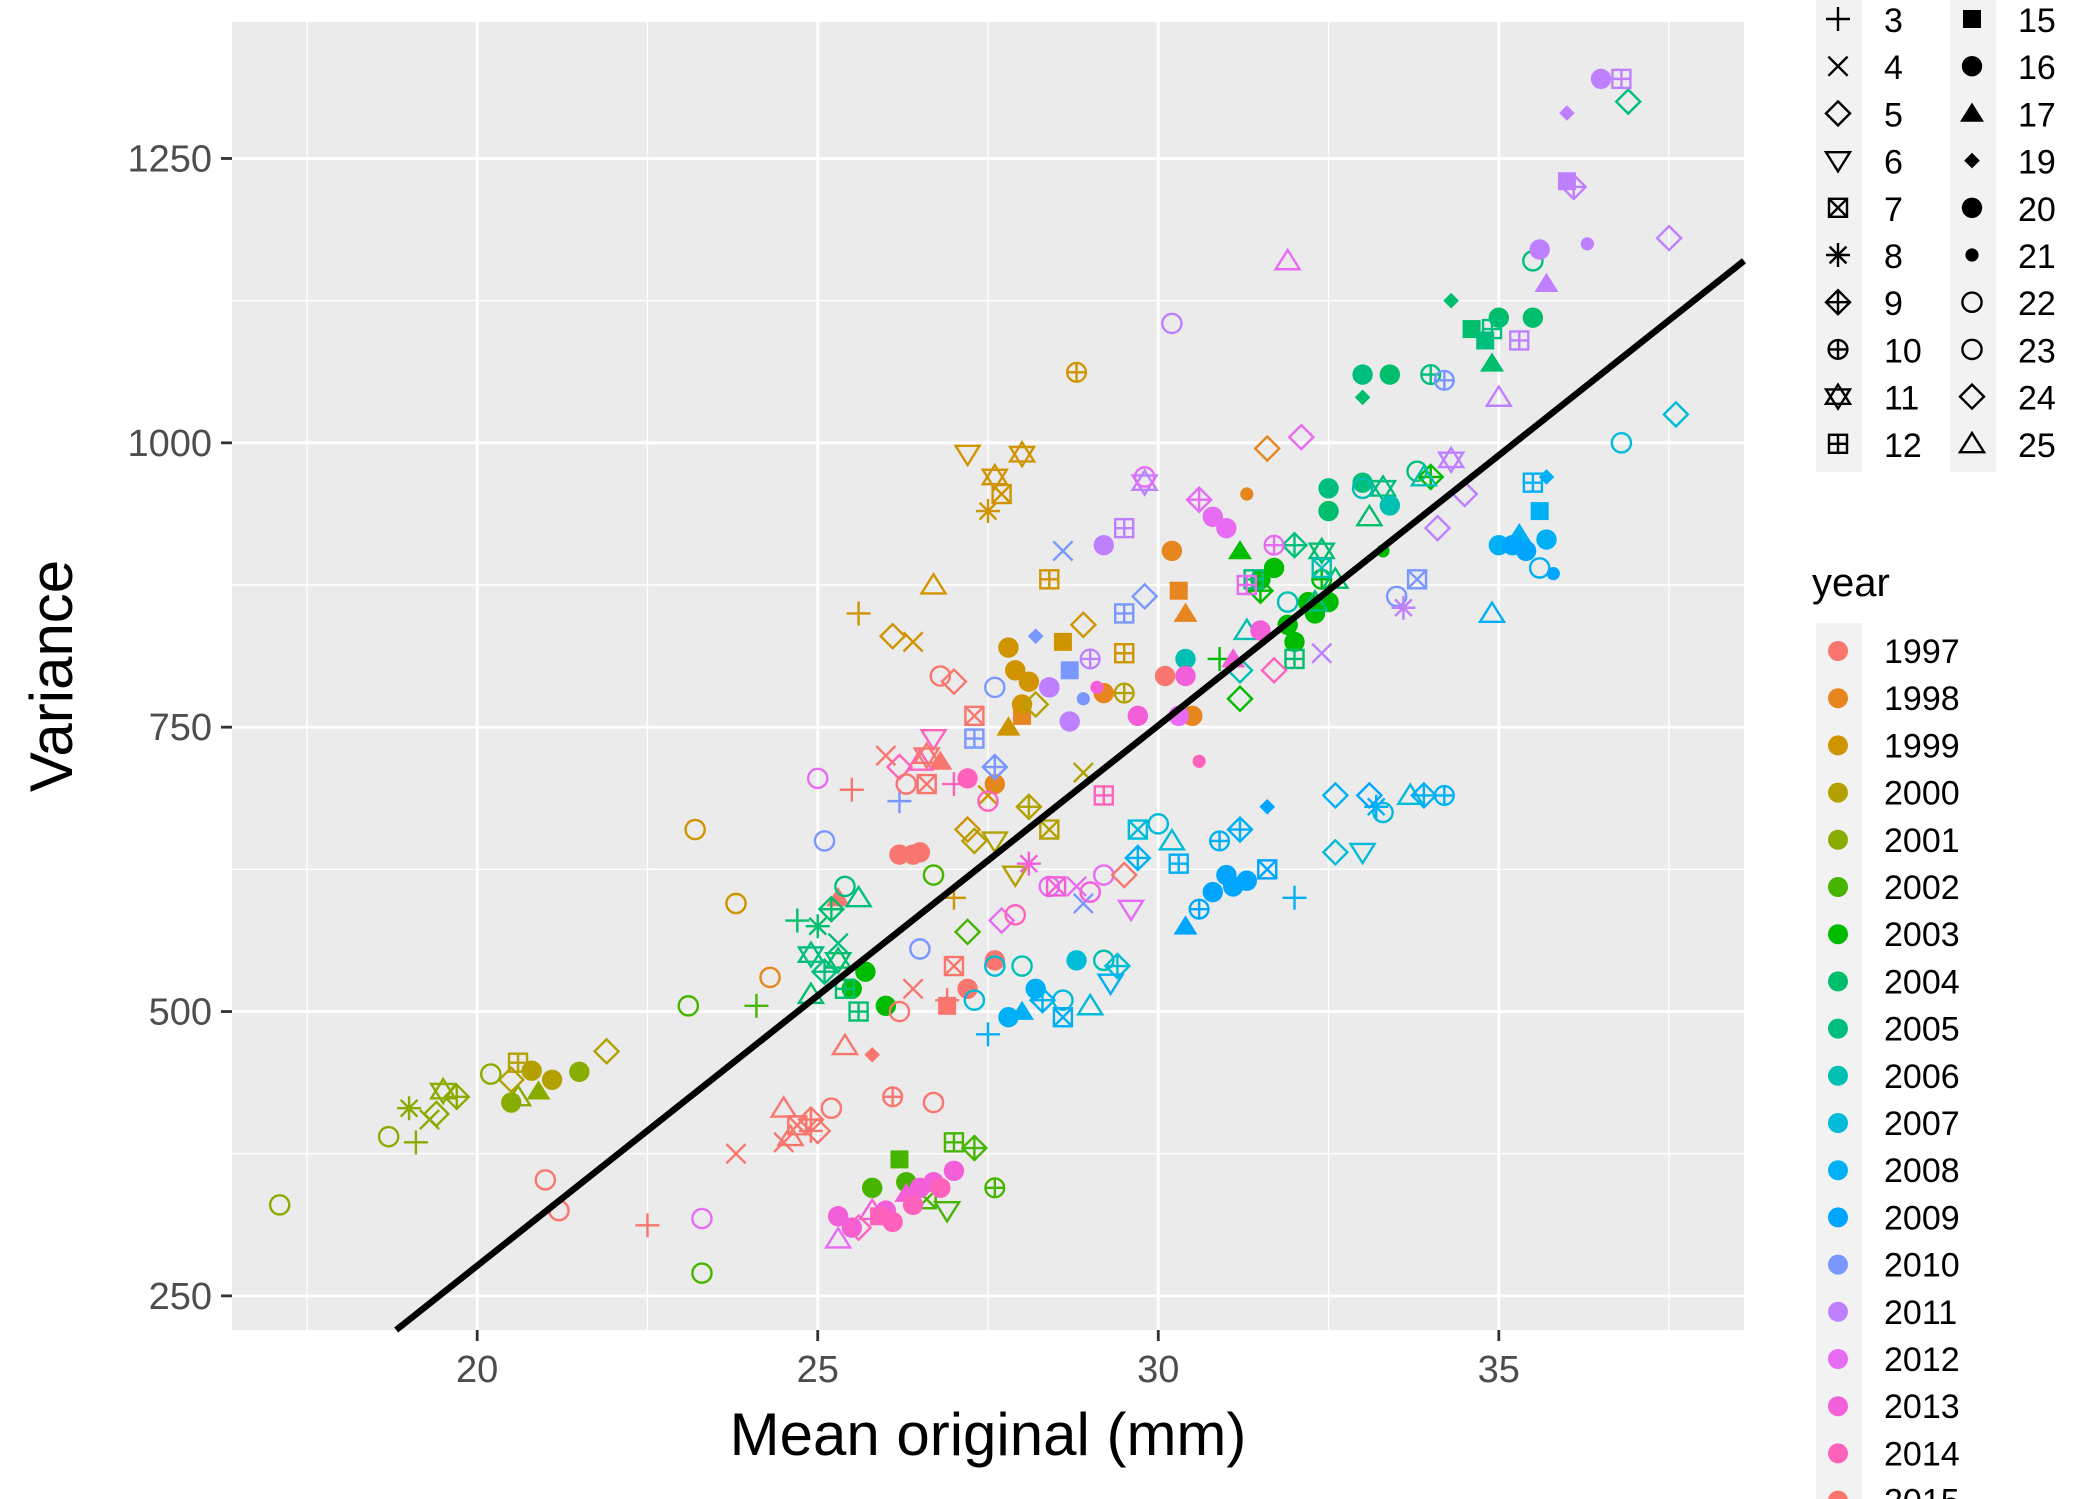 Image resolution: width=2100 pixels, height=1499 pixels. Describe the element at coordinates (1922, 1407) in the screenshot. I see `year-legend-label: 2013` at that location.